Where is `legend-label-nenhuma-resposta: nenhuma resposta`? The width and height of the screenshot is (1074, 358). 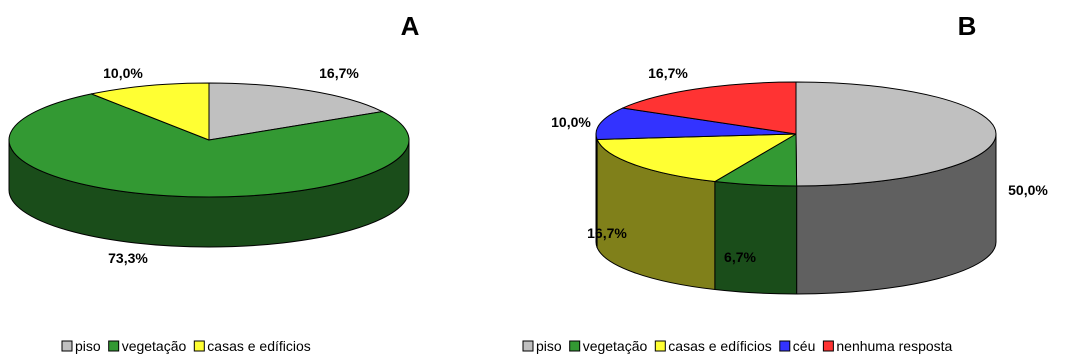 legend-label-nenhuma-resposta: nenhuma resposta is located at coordinates (894, 346).